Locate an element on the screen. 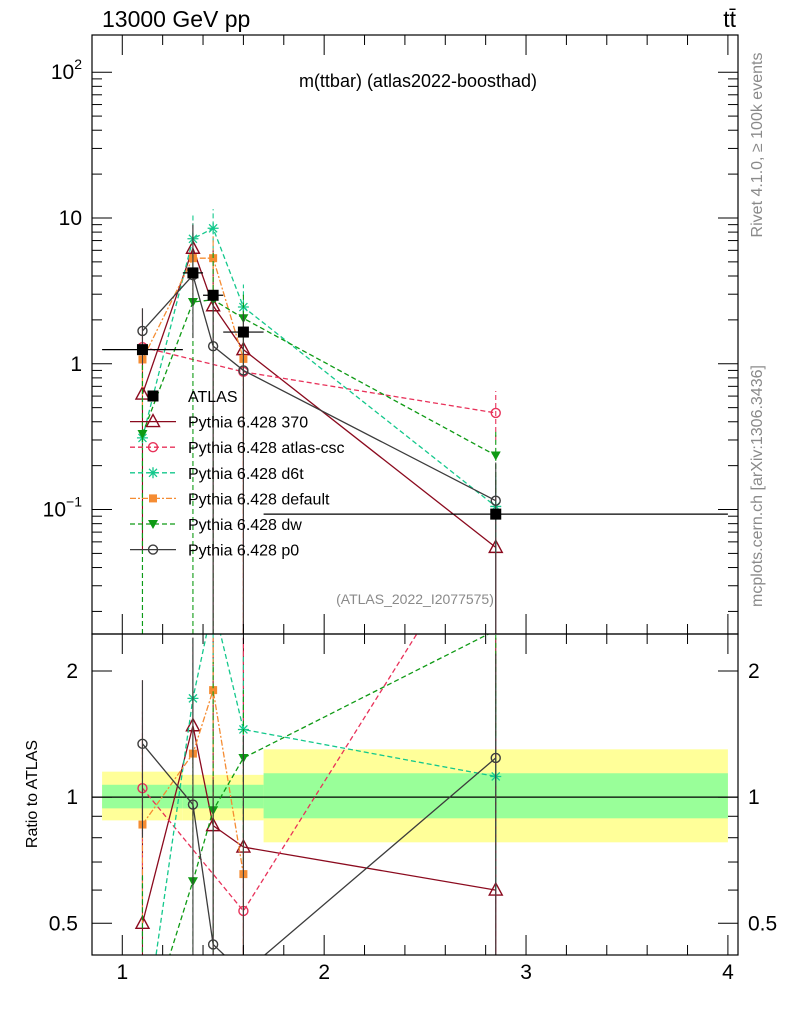 The height and width of the screenshot is (1024, 786). ratio-series-layer is located at coordinates (319, 794).